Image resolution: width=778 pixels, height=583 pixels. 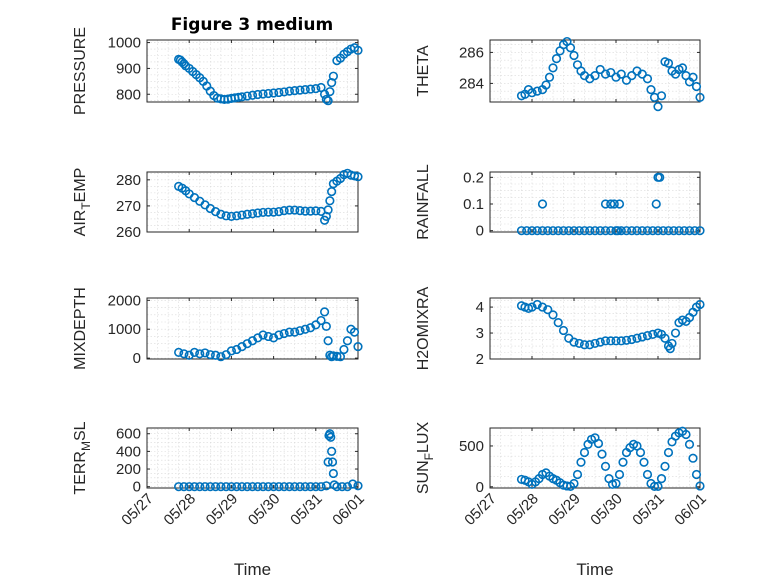 I want to click on x-tick-label: 05/28, so click(x=522, y=509).